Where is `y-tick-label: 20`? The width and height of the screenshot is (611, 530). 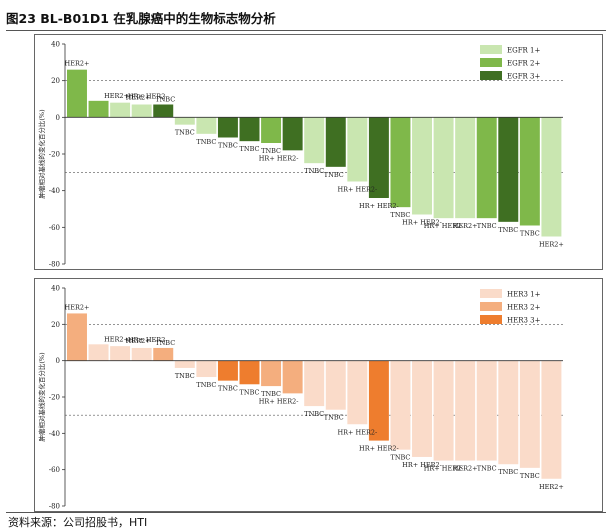 y-tick-label: 20 is located at coordinates (55, 325).